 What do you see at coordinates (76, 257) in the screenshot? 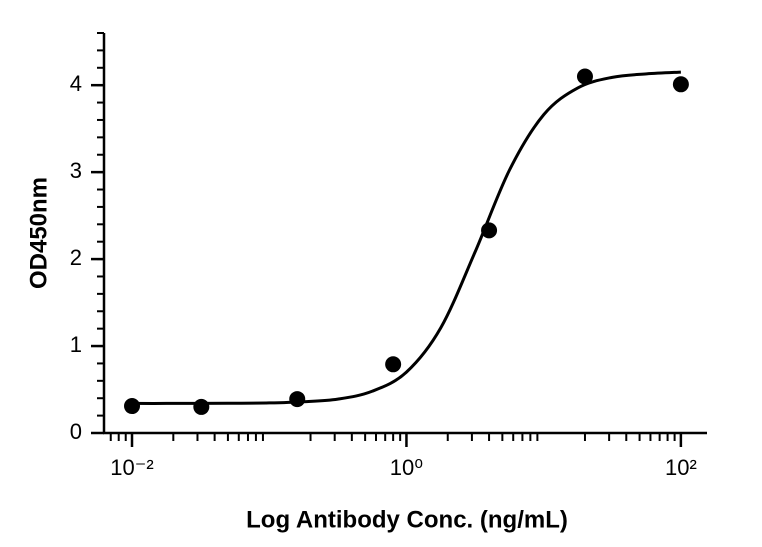
I see `y-tick-label: 2` at bounding box center [76, 257].